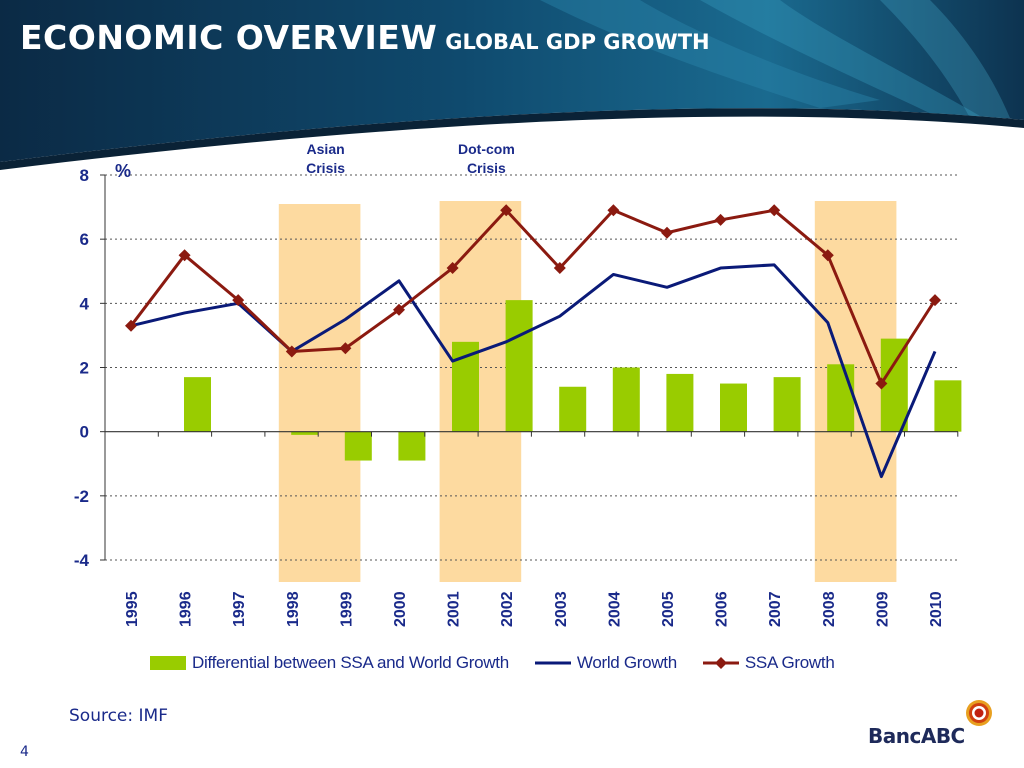 This screenshot has width=1024, height=768. I want to click on crisis-band, so click(319, 393).